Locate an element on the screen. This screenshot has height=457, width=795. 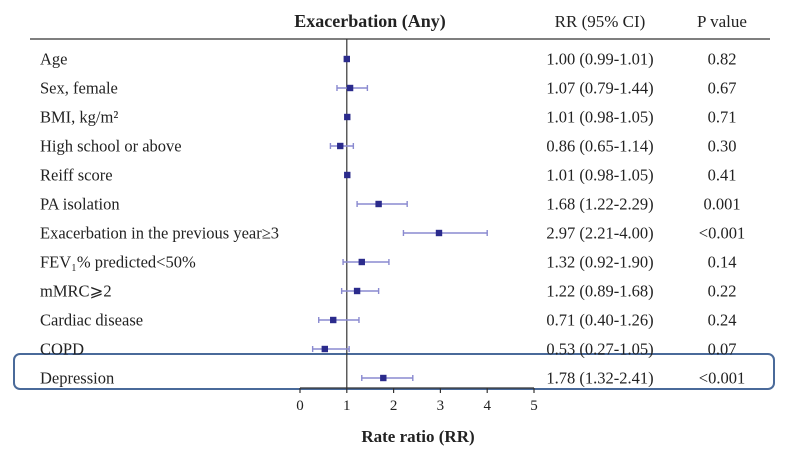
p-value: 0.41 is located at coordinates (722, 175).